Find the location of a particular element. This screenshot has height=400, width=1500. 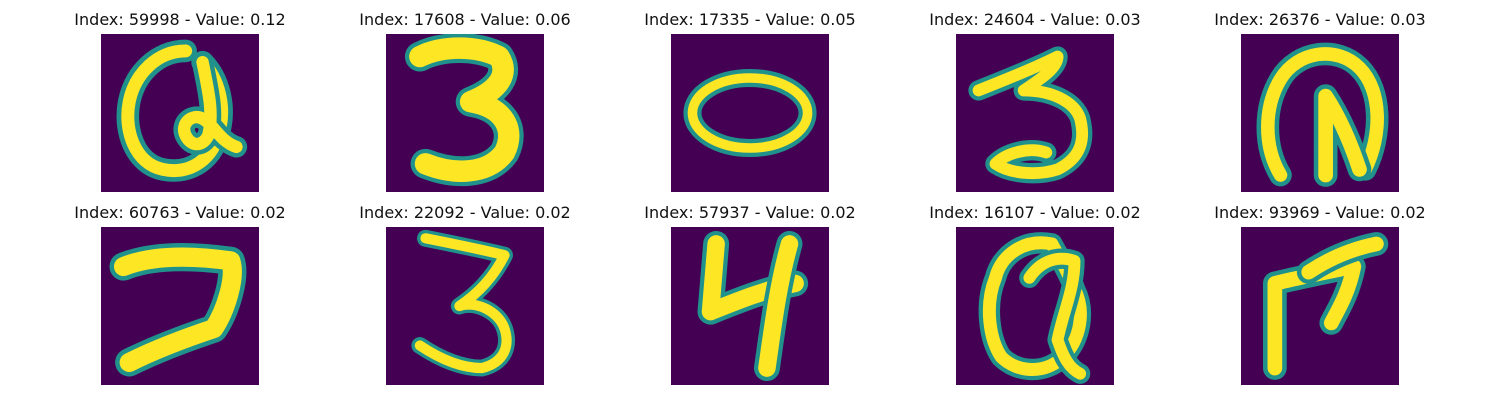

sample-cell-7: Index: 22092 - Value: 0.02 is located at coordinates (465, 298).